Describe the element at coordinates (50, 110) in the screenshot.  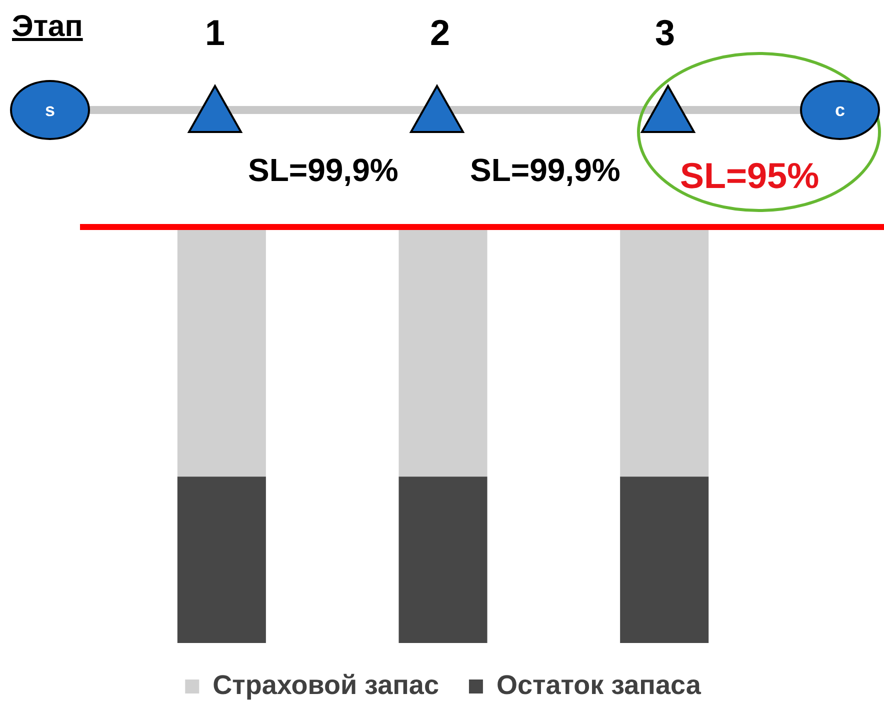
I see `circle-icon: s` at that location.